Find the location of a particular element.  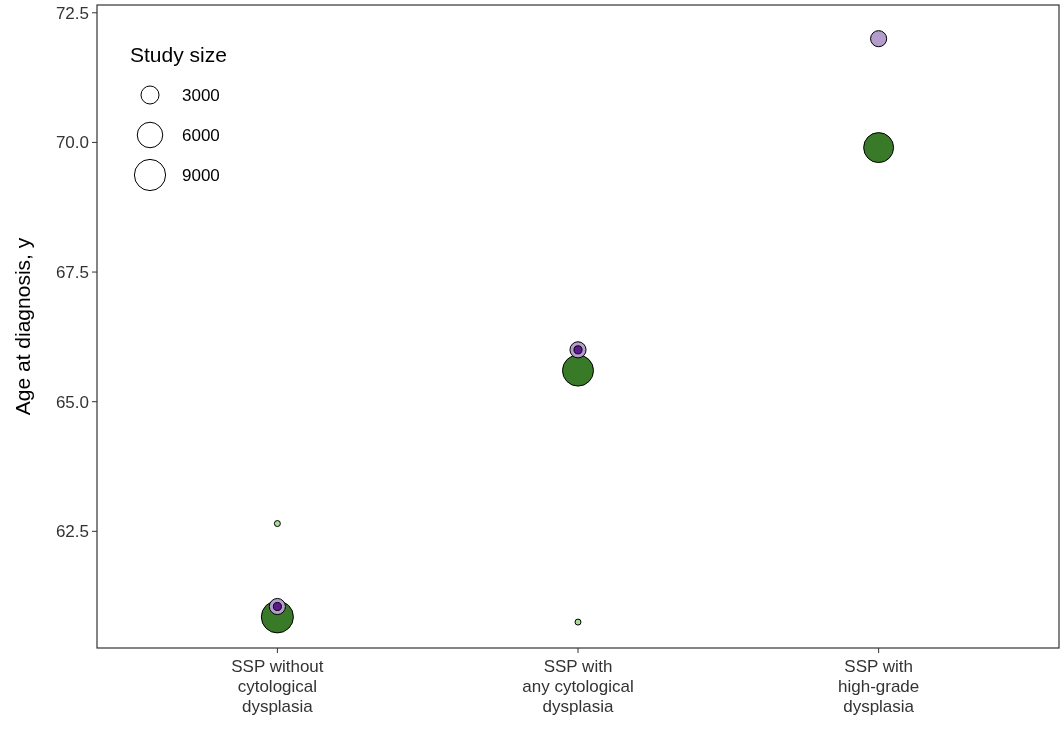

x-tick-label: SSP without cytological dysplasia is located at coordinates (277, 686).